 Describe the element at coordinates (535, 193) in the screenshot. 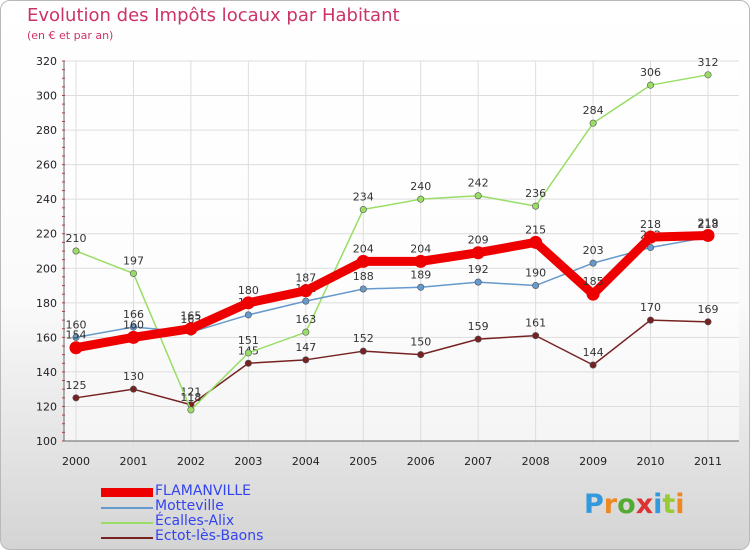

I see `data-label: 236` at that location.